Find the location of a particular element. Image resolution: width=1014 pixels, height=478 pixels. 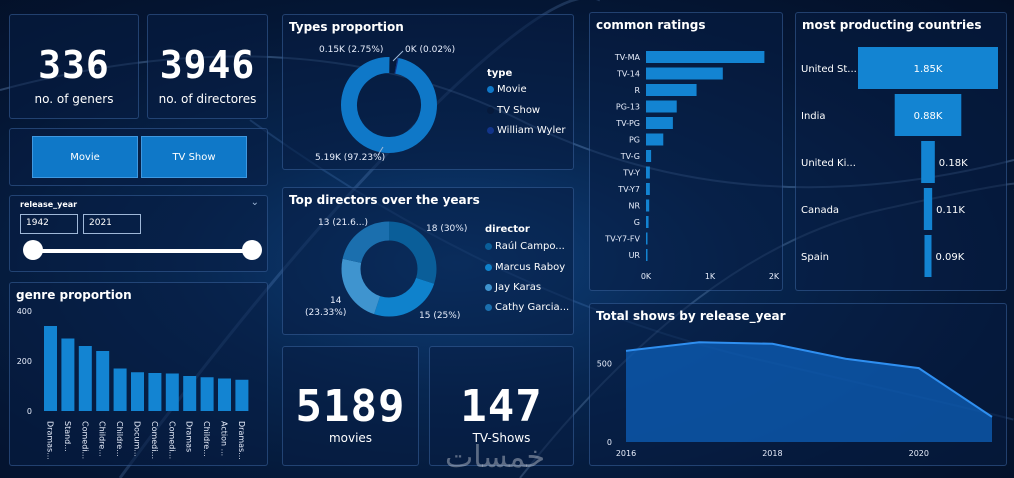

genre-chart-title: genre proportion is located at coordinates (74, 295).